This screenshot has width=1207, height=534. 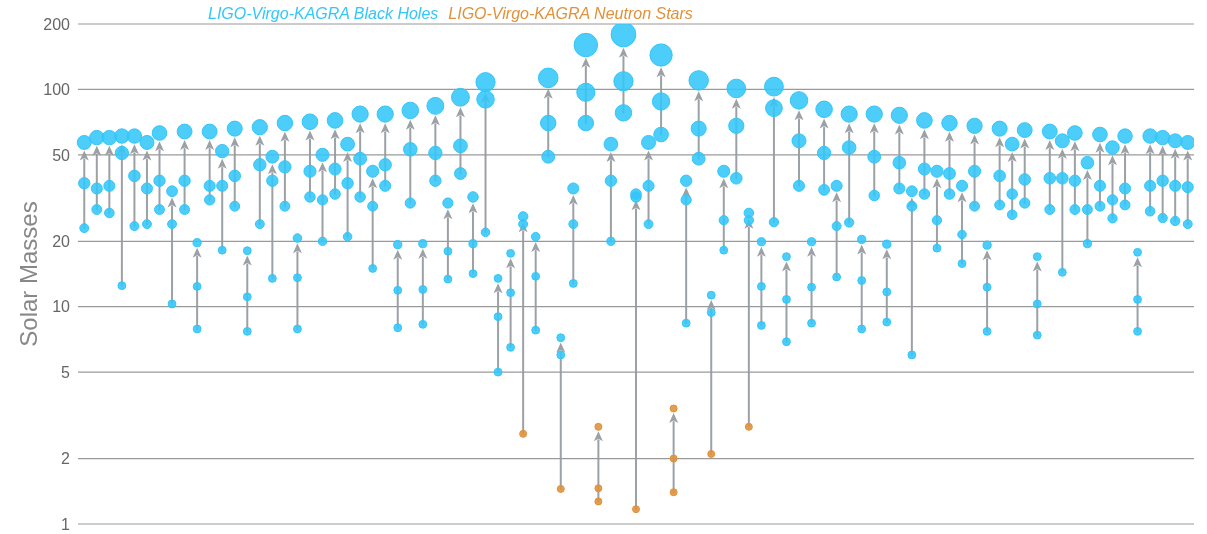 What do you see at coordinates (61, 241) in the screenshot?
I see `y-tick-label: 20` at bounding box center [61, 241].